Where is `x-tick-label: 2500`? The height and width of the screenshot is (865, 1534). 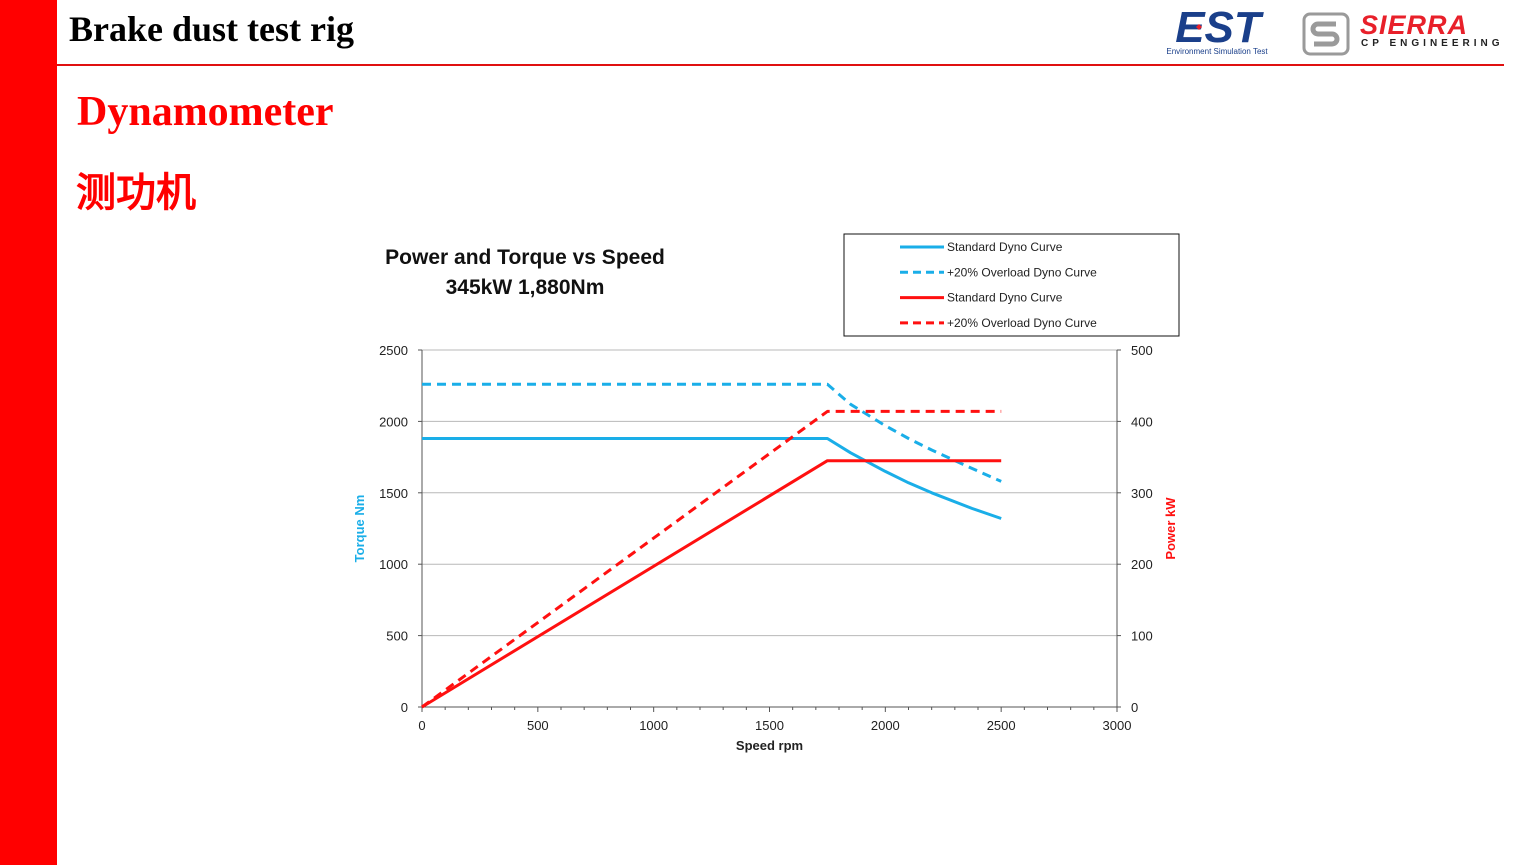
x-tick-label: 2500 is located at coordinates (1001, 725).